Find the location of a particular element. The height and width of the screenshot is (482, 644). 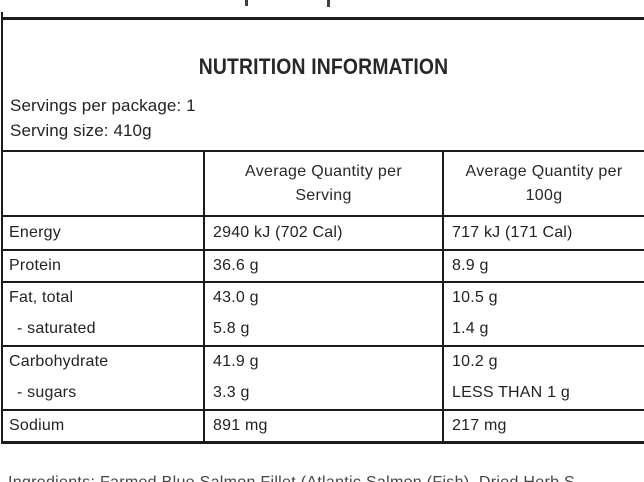

per-100g-cell: 1.4 g is located at coordinates (470, 328).